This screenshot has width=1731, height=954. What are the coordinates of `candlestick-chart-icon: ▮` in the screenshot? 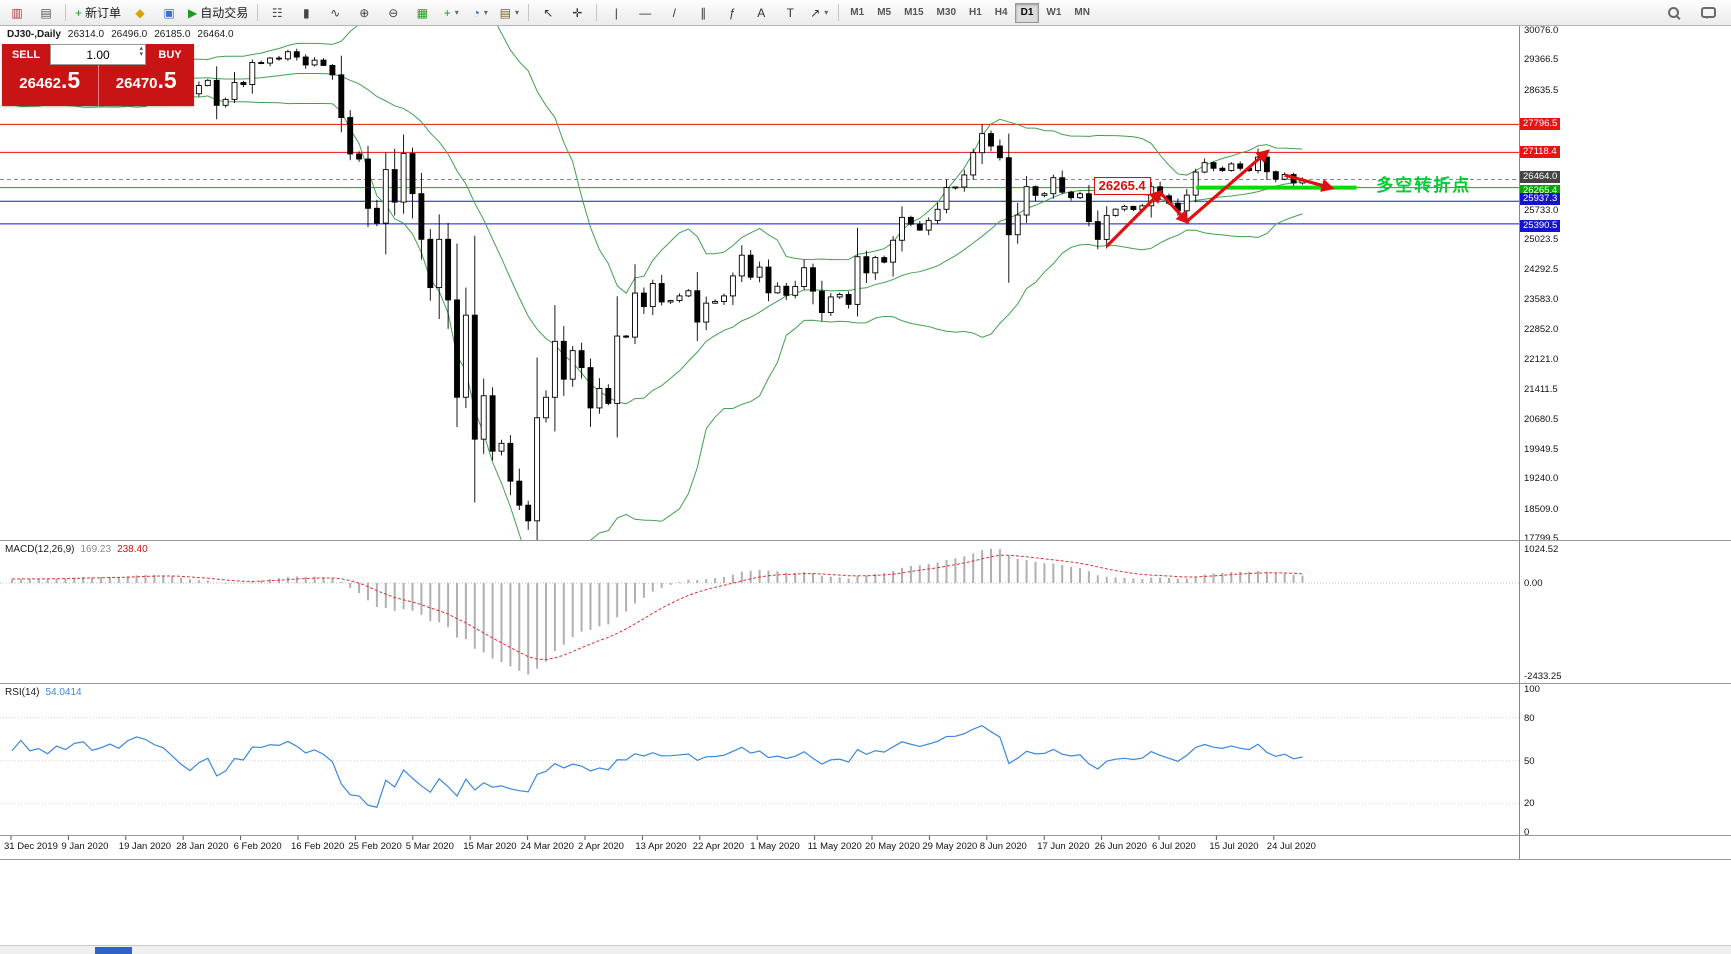 It's located at (306, 12).